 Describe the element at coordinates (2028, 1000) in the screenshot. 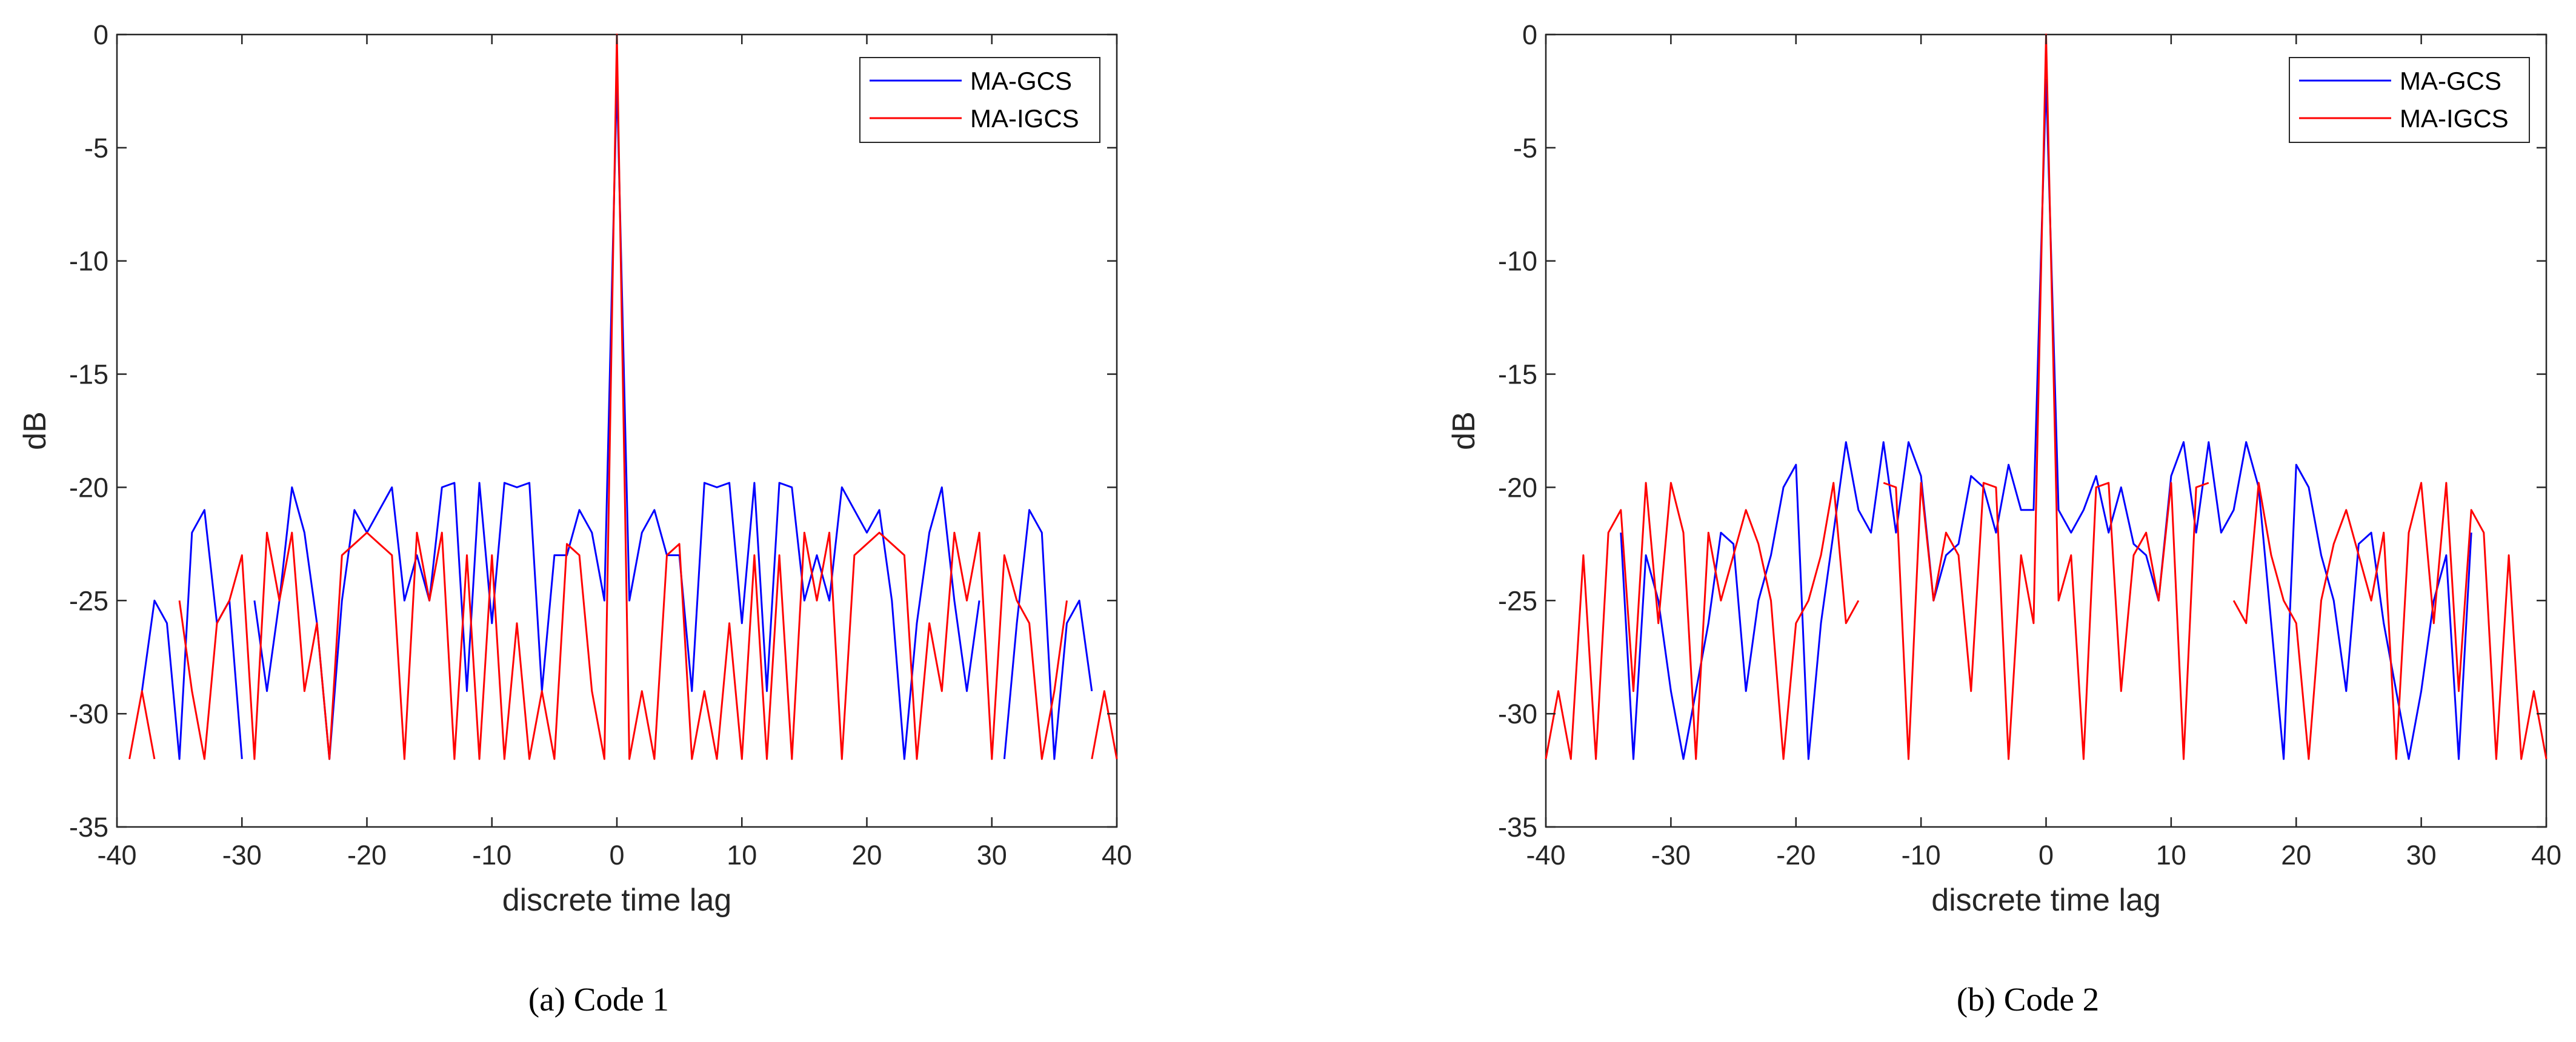

I see `panel-caption: (b) Code 2` at that location.